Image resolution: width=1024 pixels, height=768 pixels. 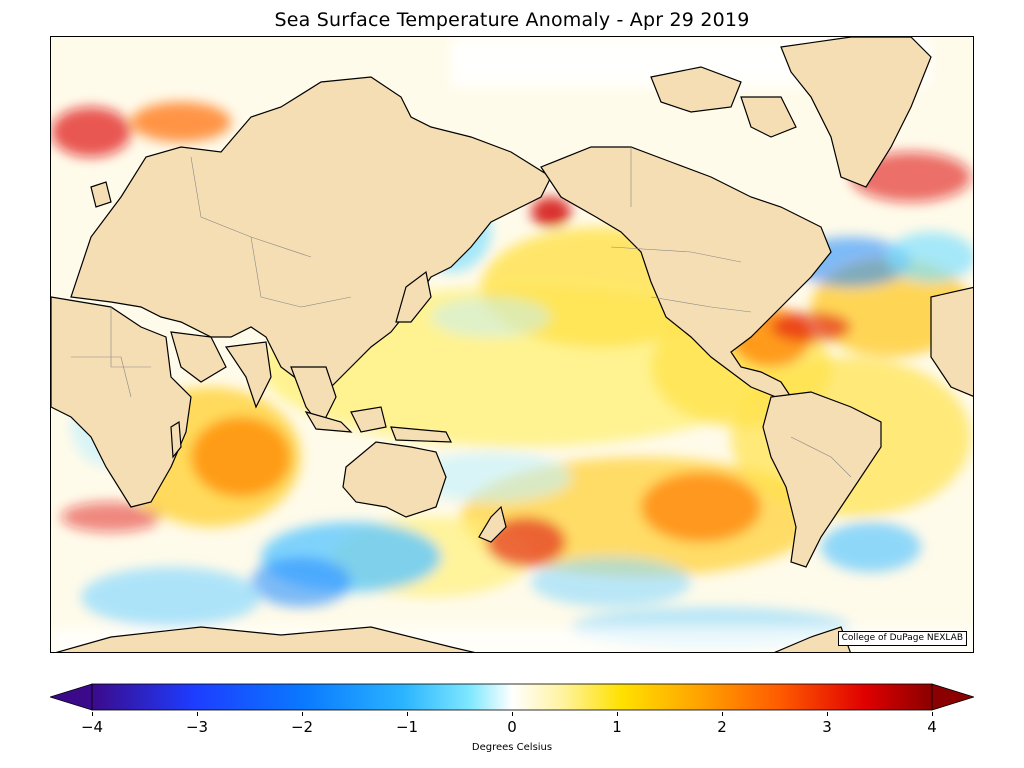 I want to click on colorbar-tick-label: 3, so click(x=827, y=727).